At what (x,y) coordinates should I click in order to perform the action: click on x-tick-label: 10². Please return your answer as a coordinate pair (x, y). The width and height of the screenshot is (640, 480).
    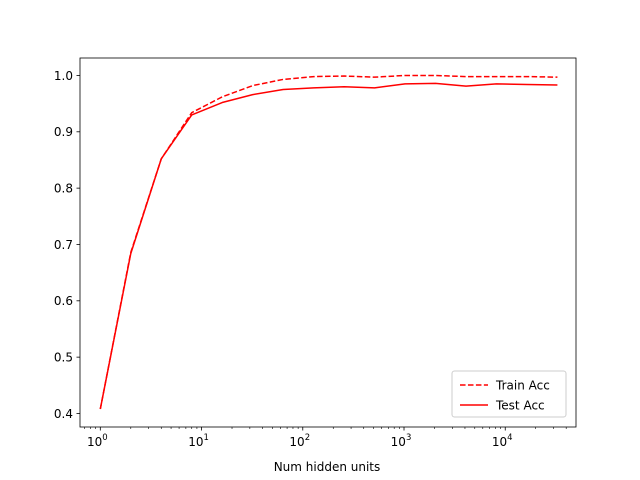
    Looking at the image, I should click on (299, 441).